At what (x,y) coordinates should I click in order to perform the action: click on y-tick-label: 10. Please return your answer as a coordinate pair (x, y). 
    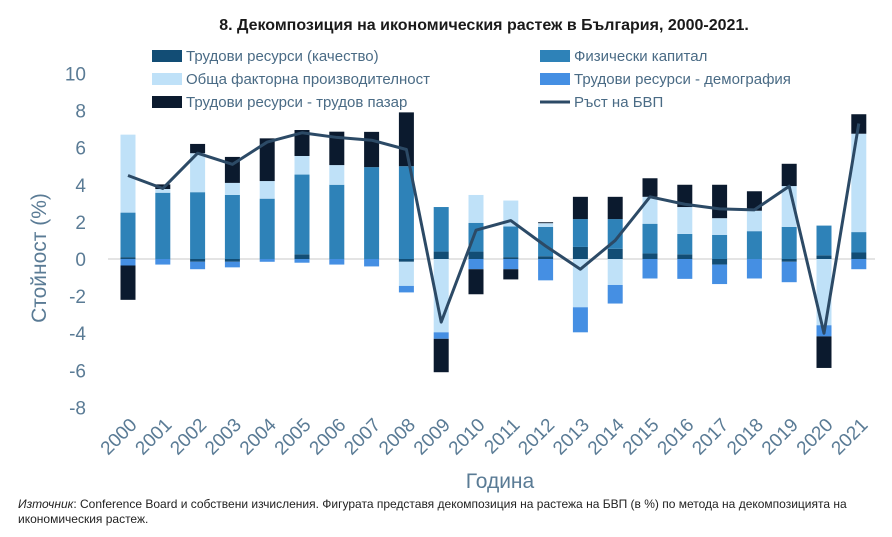
    Looking at the image, I should click on (75, 74).